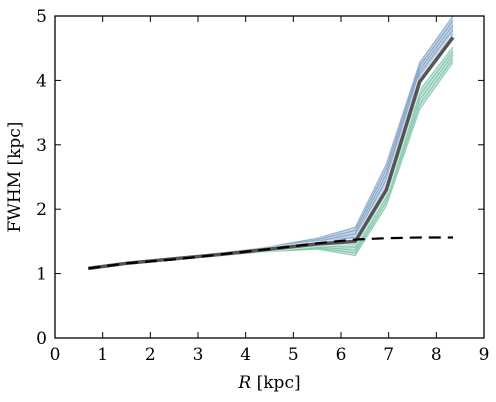  What do you see at coordinates (41, 17) in the screenshot?
I see `y-tick-label: 5` at bounding box center [41, 17].